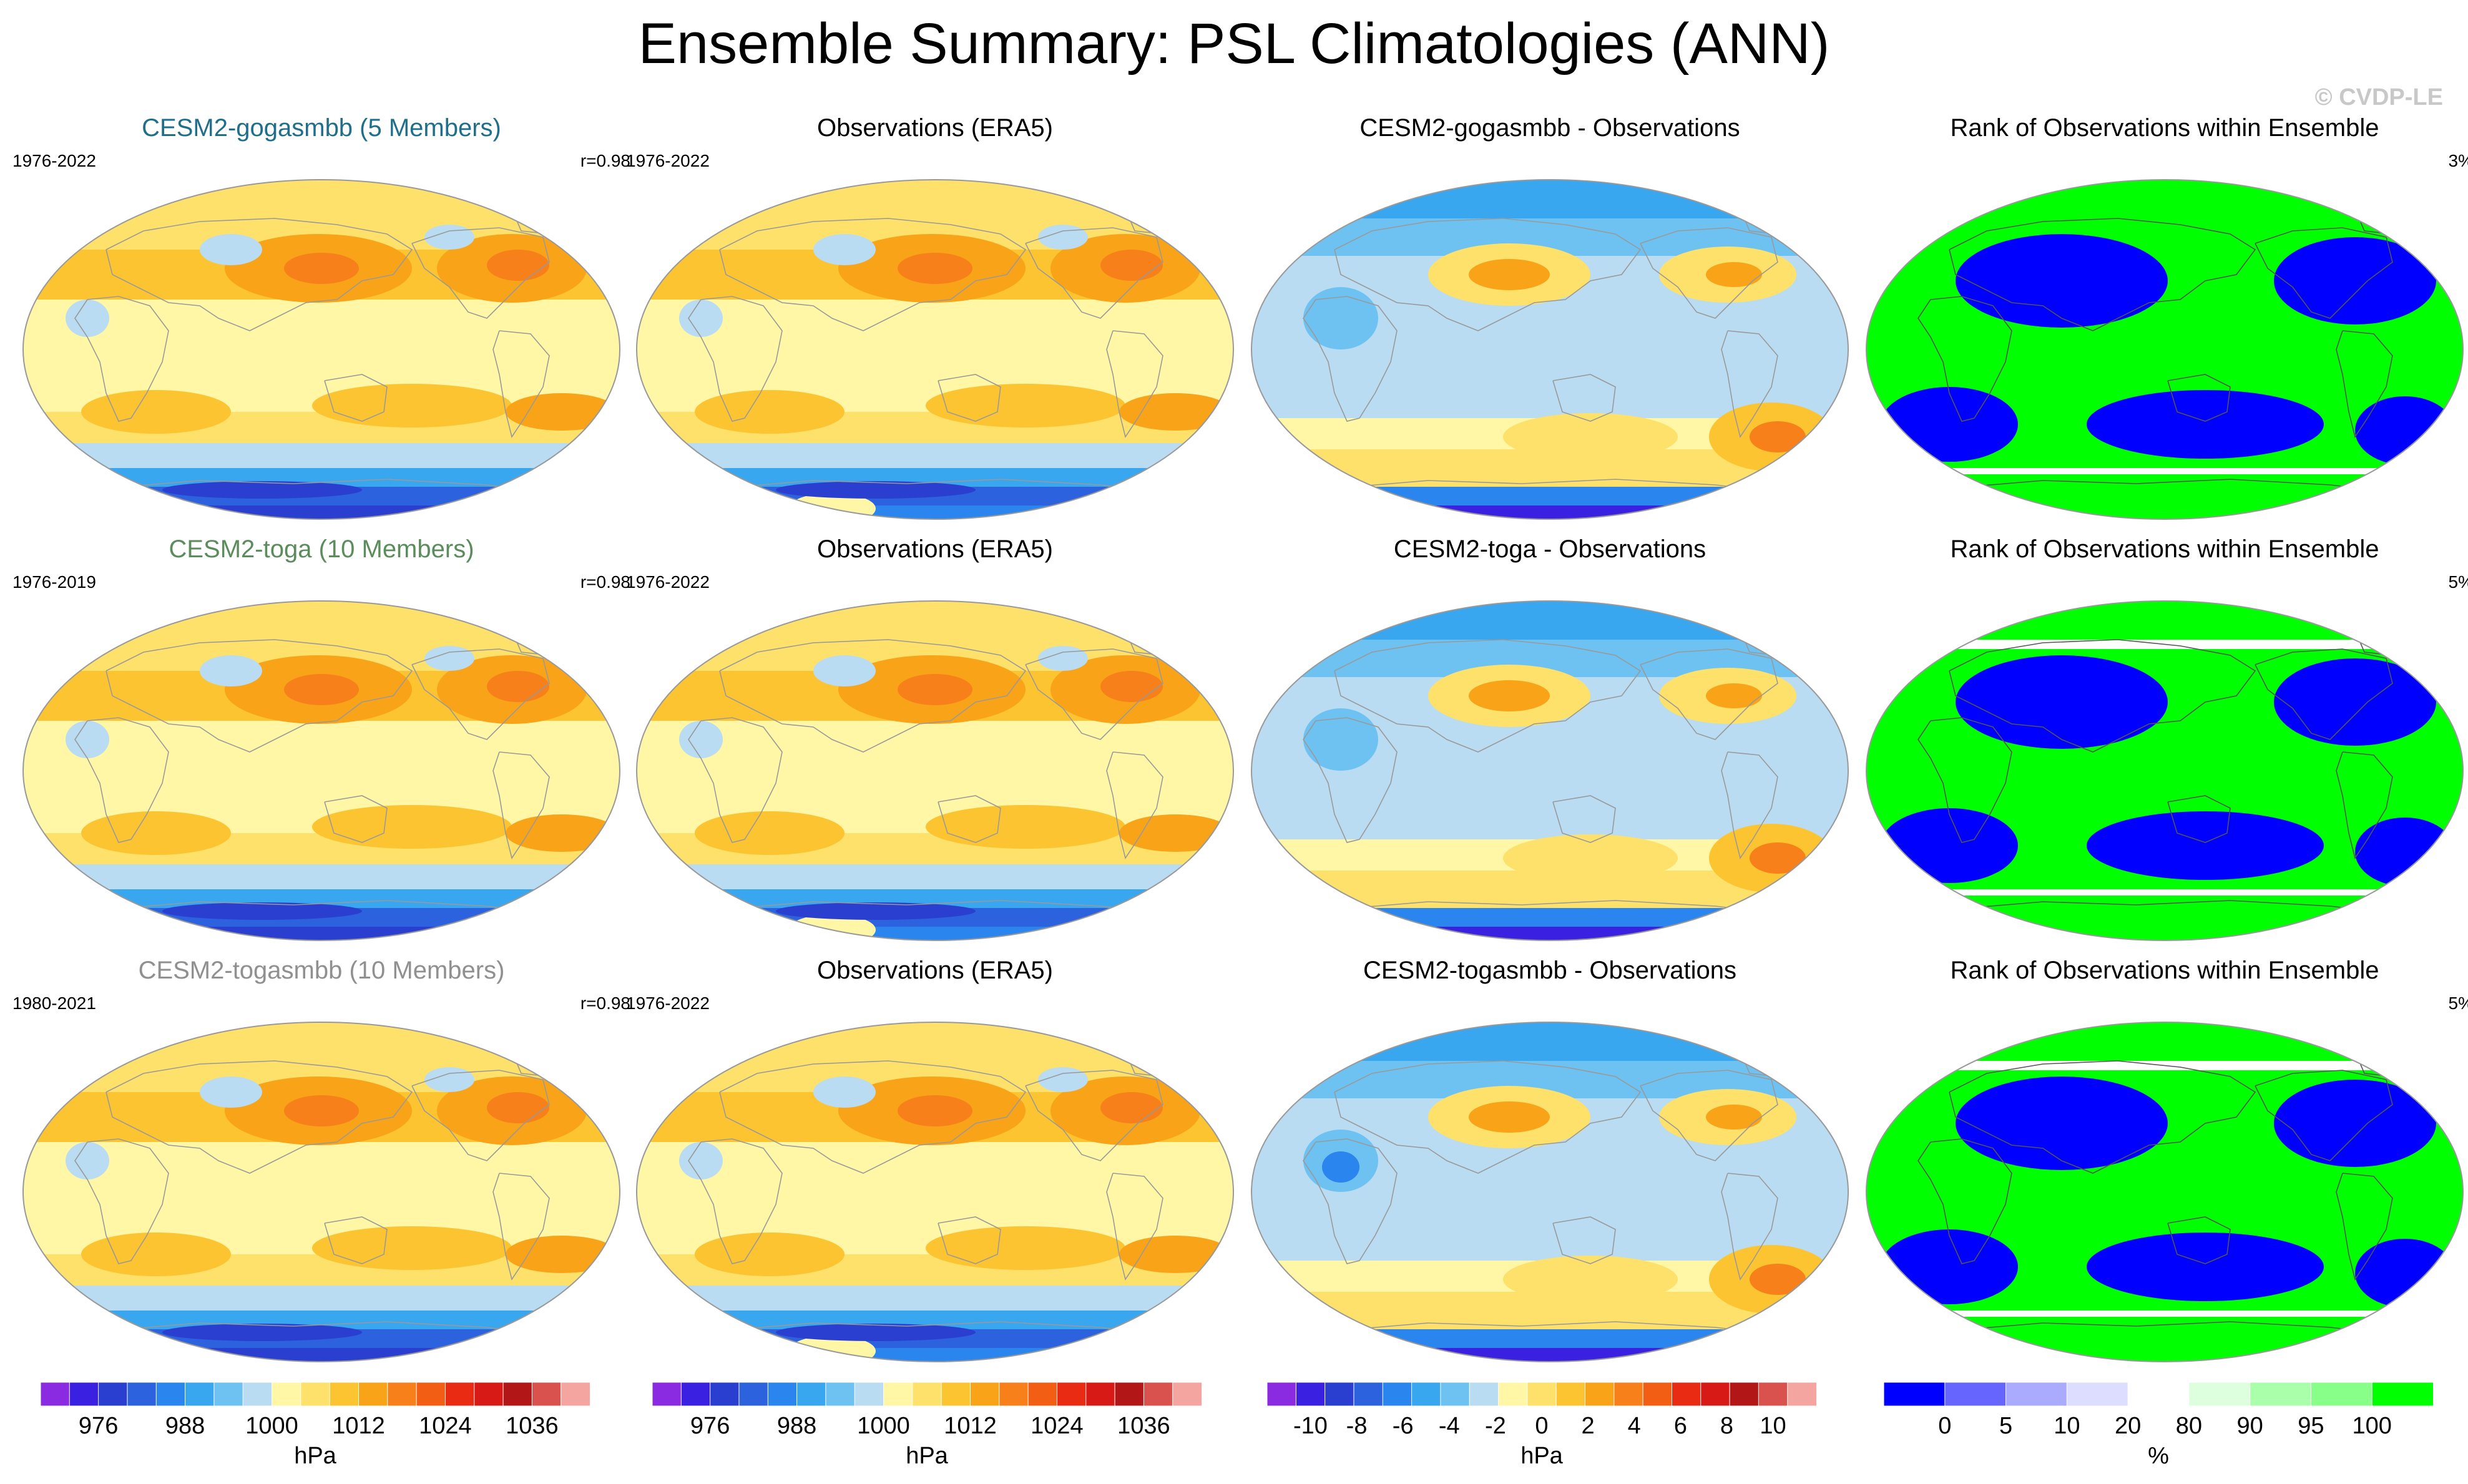 The height and width of the screenshot is (1484, 2468). What do you see at coordinates (2067, 1426) in the screenshot?
I see `colorbar-tick-label: 10` at bounding box center [2067, 1426].